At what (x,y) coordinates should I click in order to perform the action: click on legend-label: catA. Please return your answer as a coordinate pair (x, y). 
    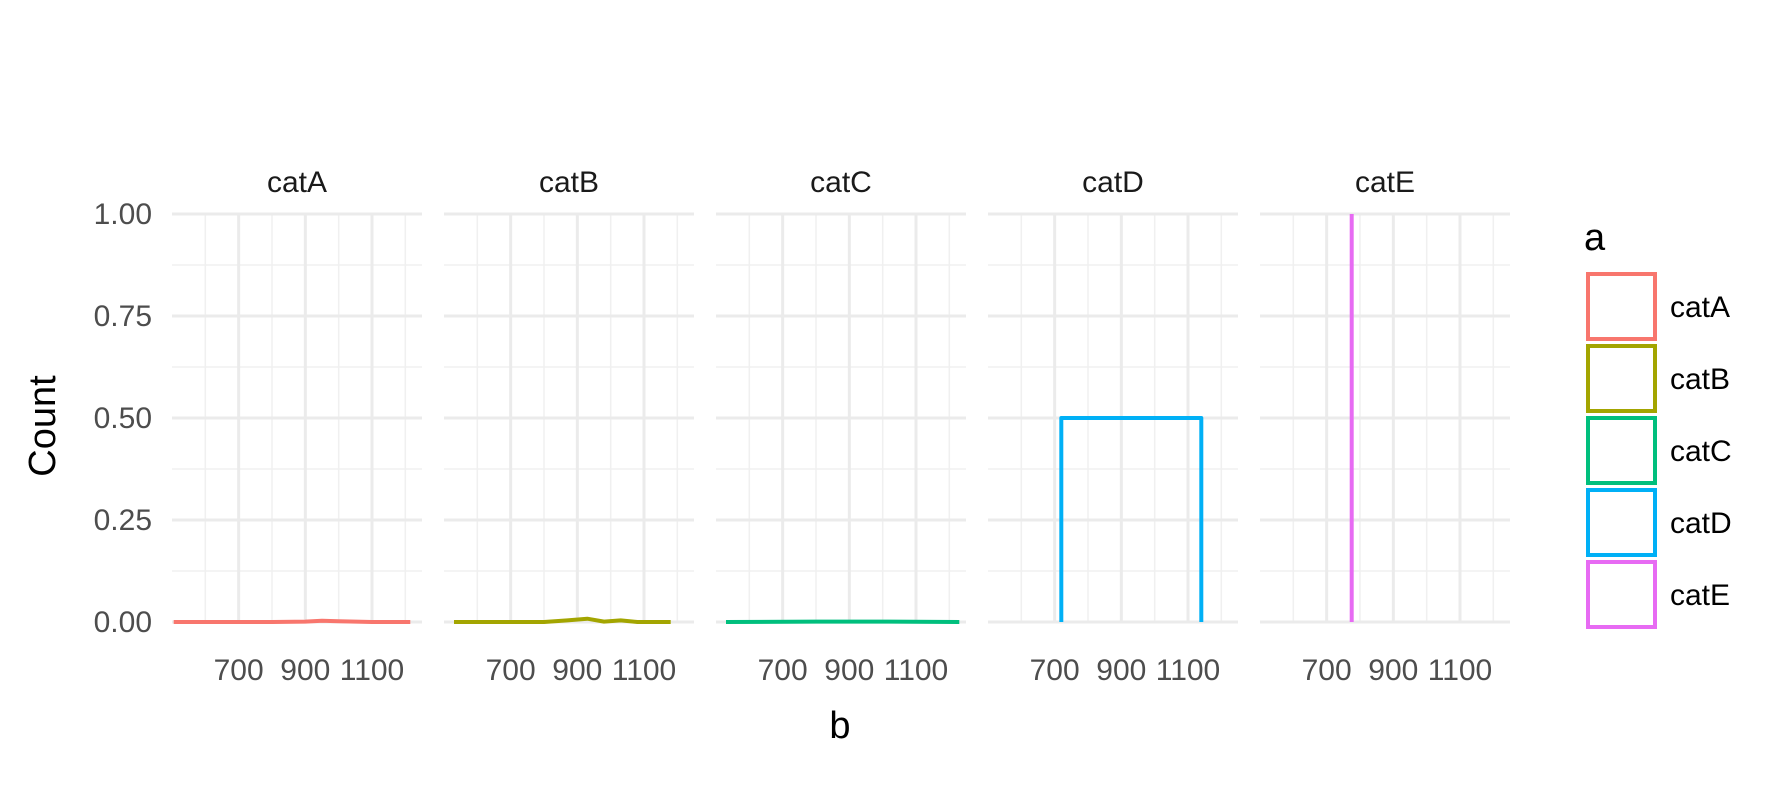
    Looking at the image, I should click on (1700, 307).